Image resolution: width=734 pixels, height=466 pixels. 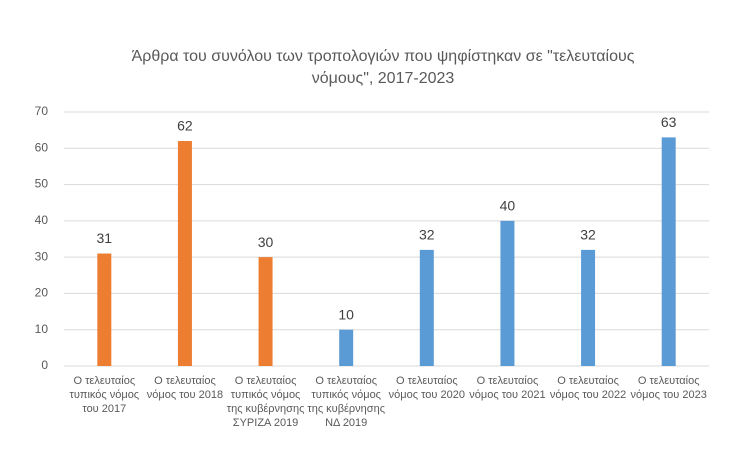 What do you see at coordinates (105, 238) in the screenshot?
I see `data-label: 31` at bounding box center [105, 238].